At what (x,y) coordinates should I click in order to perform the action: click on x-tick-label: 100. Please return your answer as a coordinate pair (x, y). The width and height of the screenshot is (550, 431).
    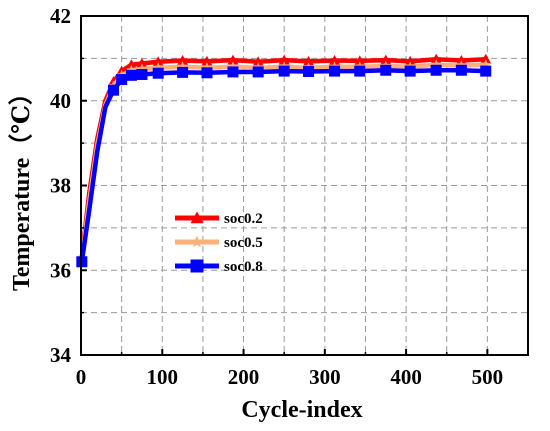
    Looking at the image, I should click on (163, 377).